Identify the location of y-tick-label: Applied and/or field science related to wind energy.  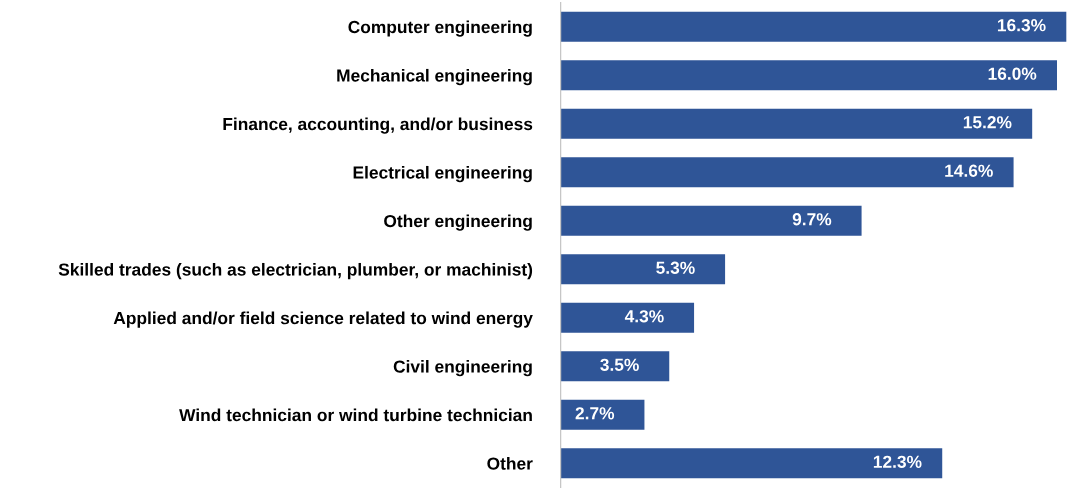
(323, 319).